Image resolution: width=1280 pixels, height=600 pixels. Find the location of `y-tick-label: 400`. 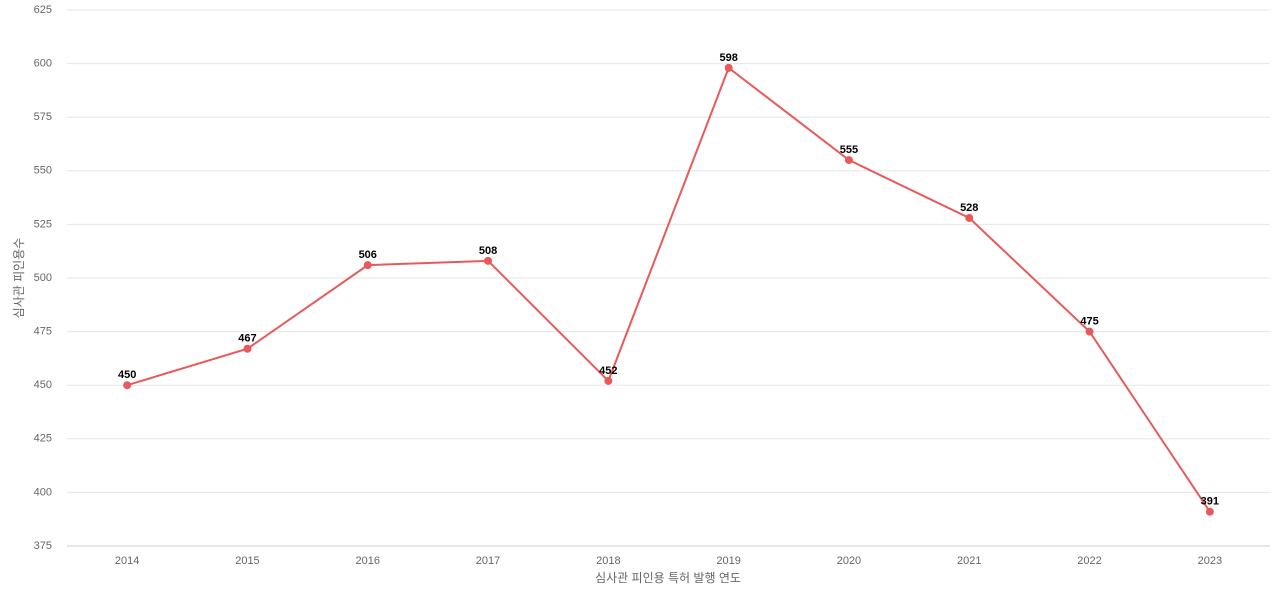

y-tick-label: 400 is located at coordinates (43, 492).